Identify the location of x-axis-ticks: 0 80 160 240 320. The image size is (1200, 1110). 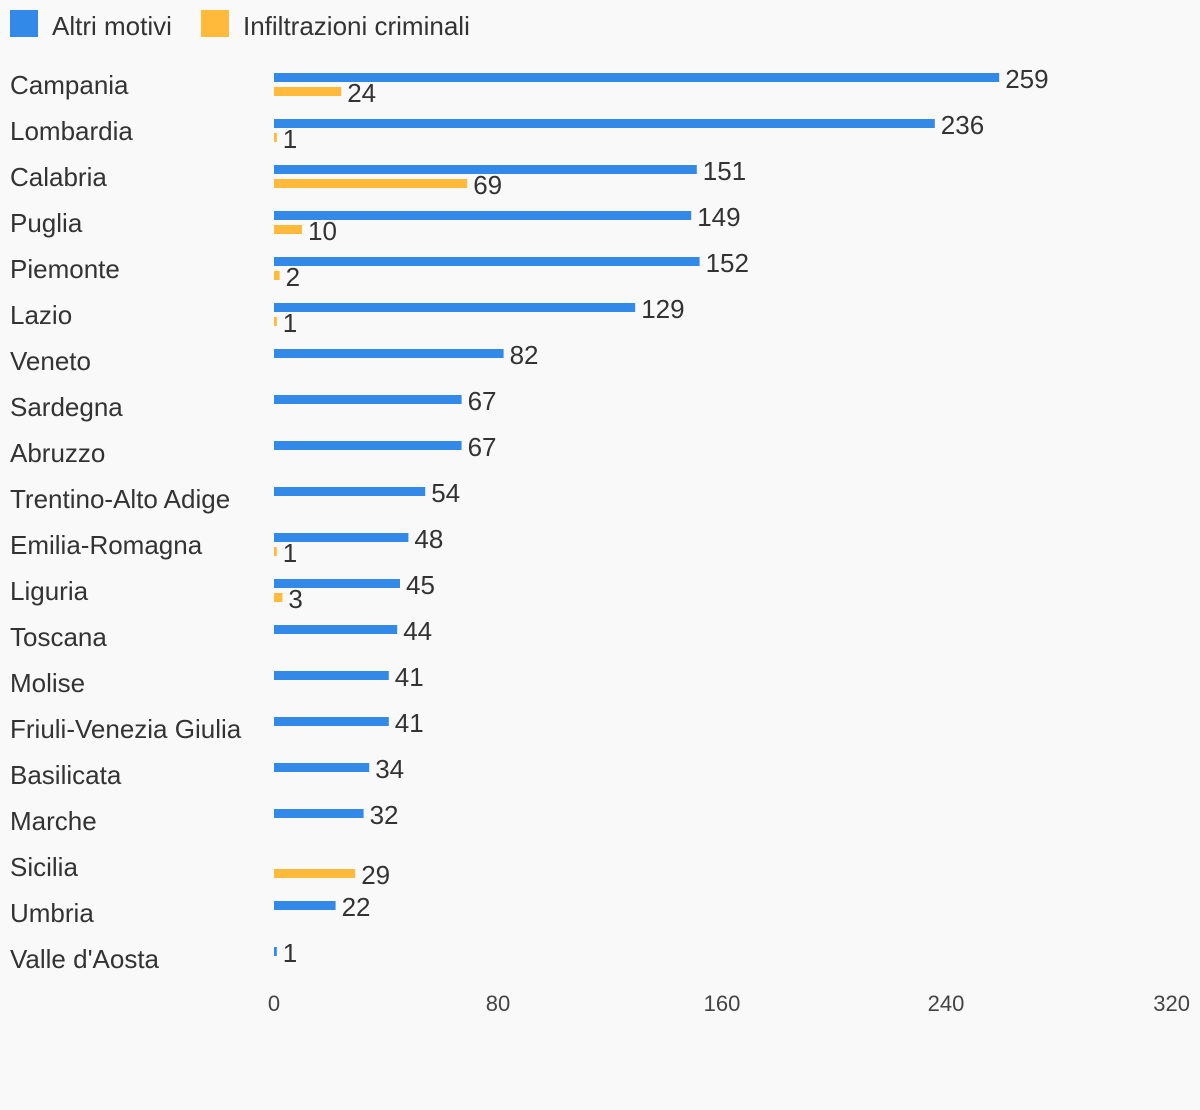
(729, 1003).